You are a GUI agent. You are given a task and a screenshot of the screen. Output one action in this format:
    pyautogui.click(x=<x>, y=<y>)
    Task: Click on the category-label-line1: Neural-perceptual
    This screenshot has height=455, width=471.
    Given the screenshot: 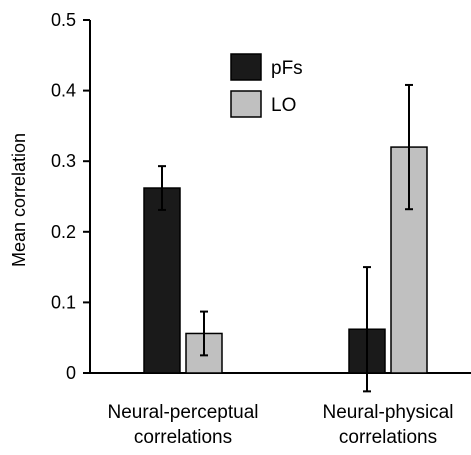 What is the action you would take?
    pyautogui.click(x=182, y=412)
    